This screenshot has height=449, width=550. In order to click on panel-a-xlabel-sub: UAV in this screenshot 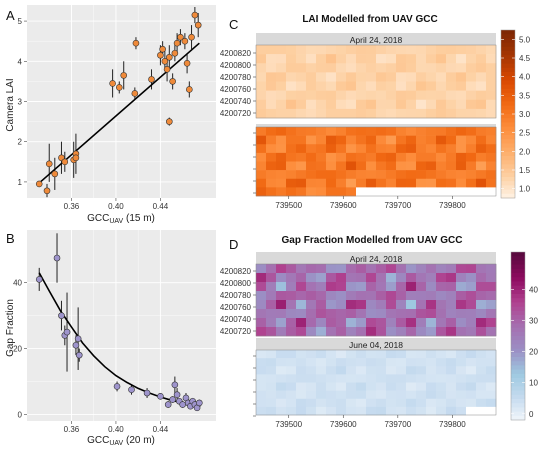, I will do `click(116, 221)`.